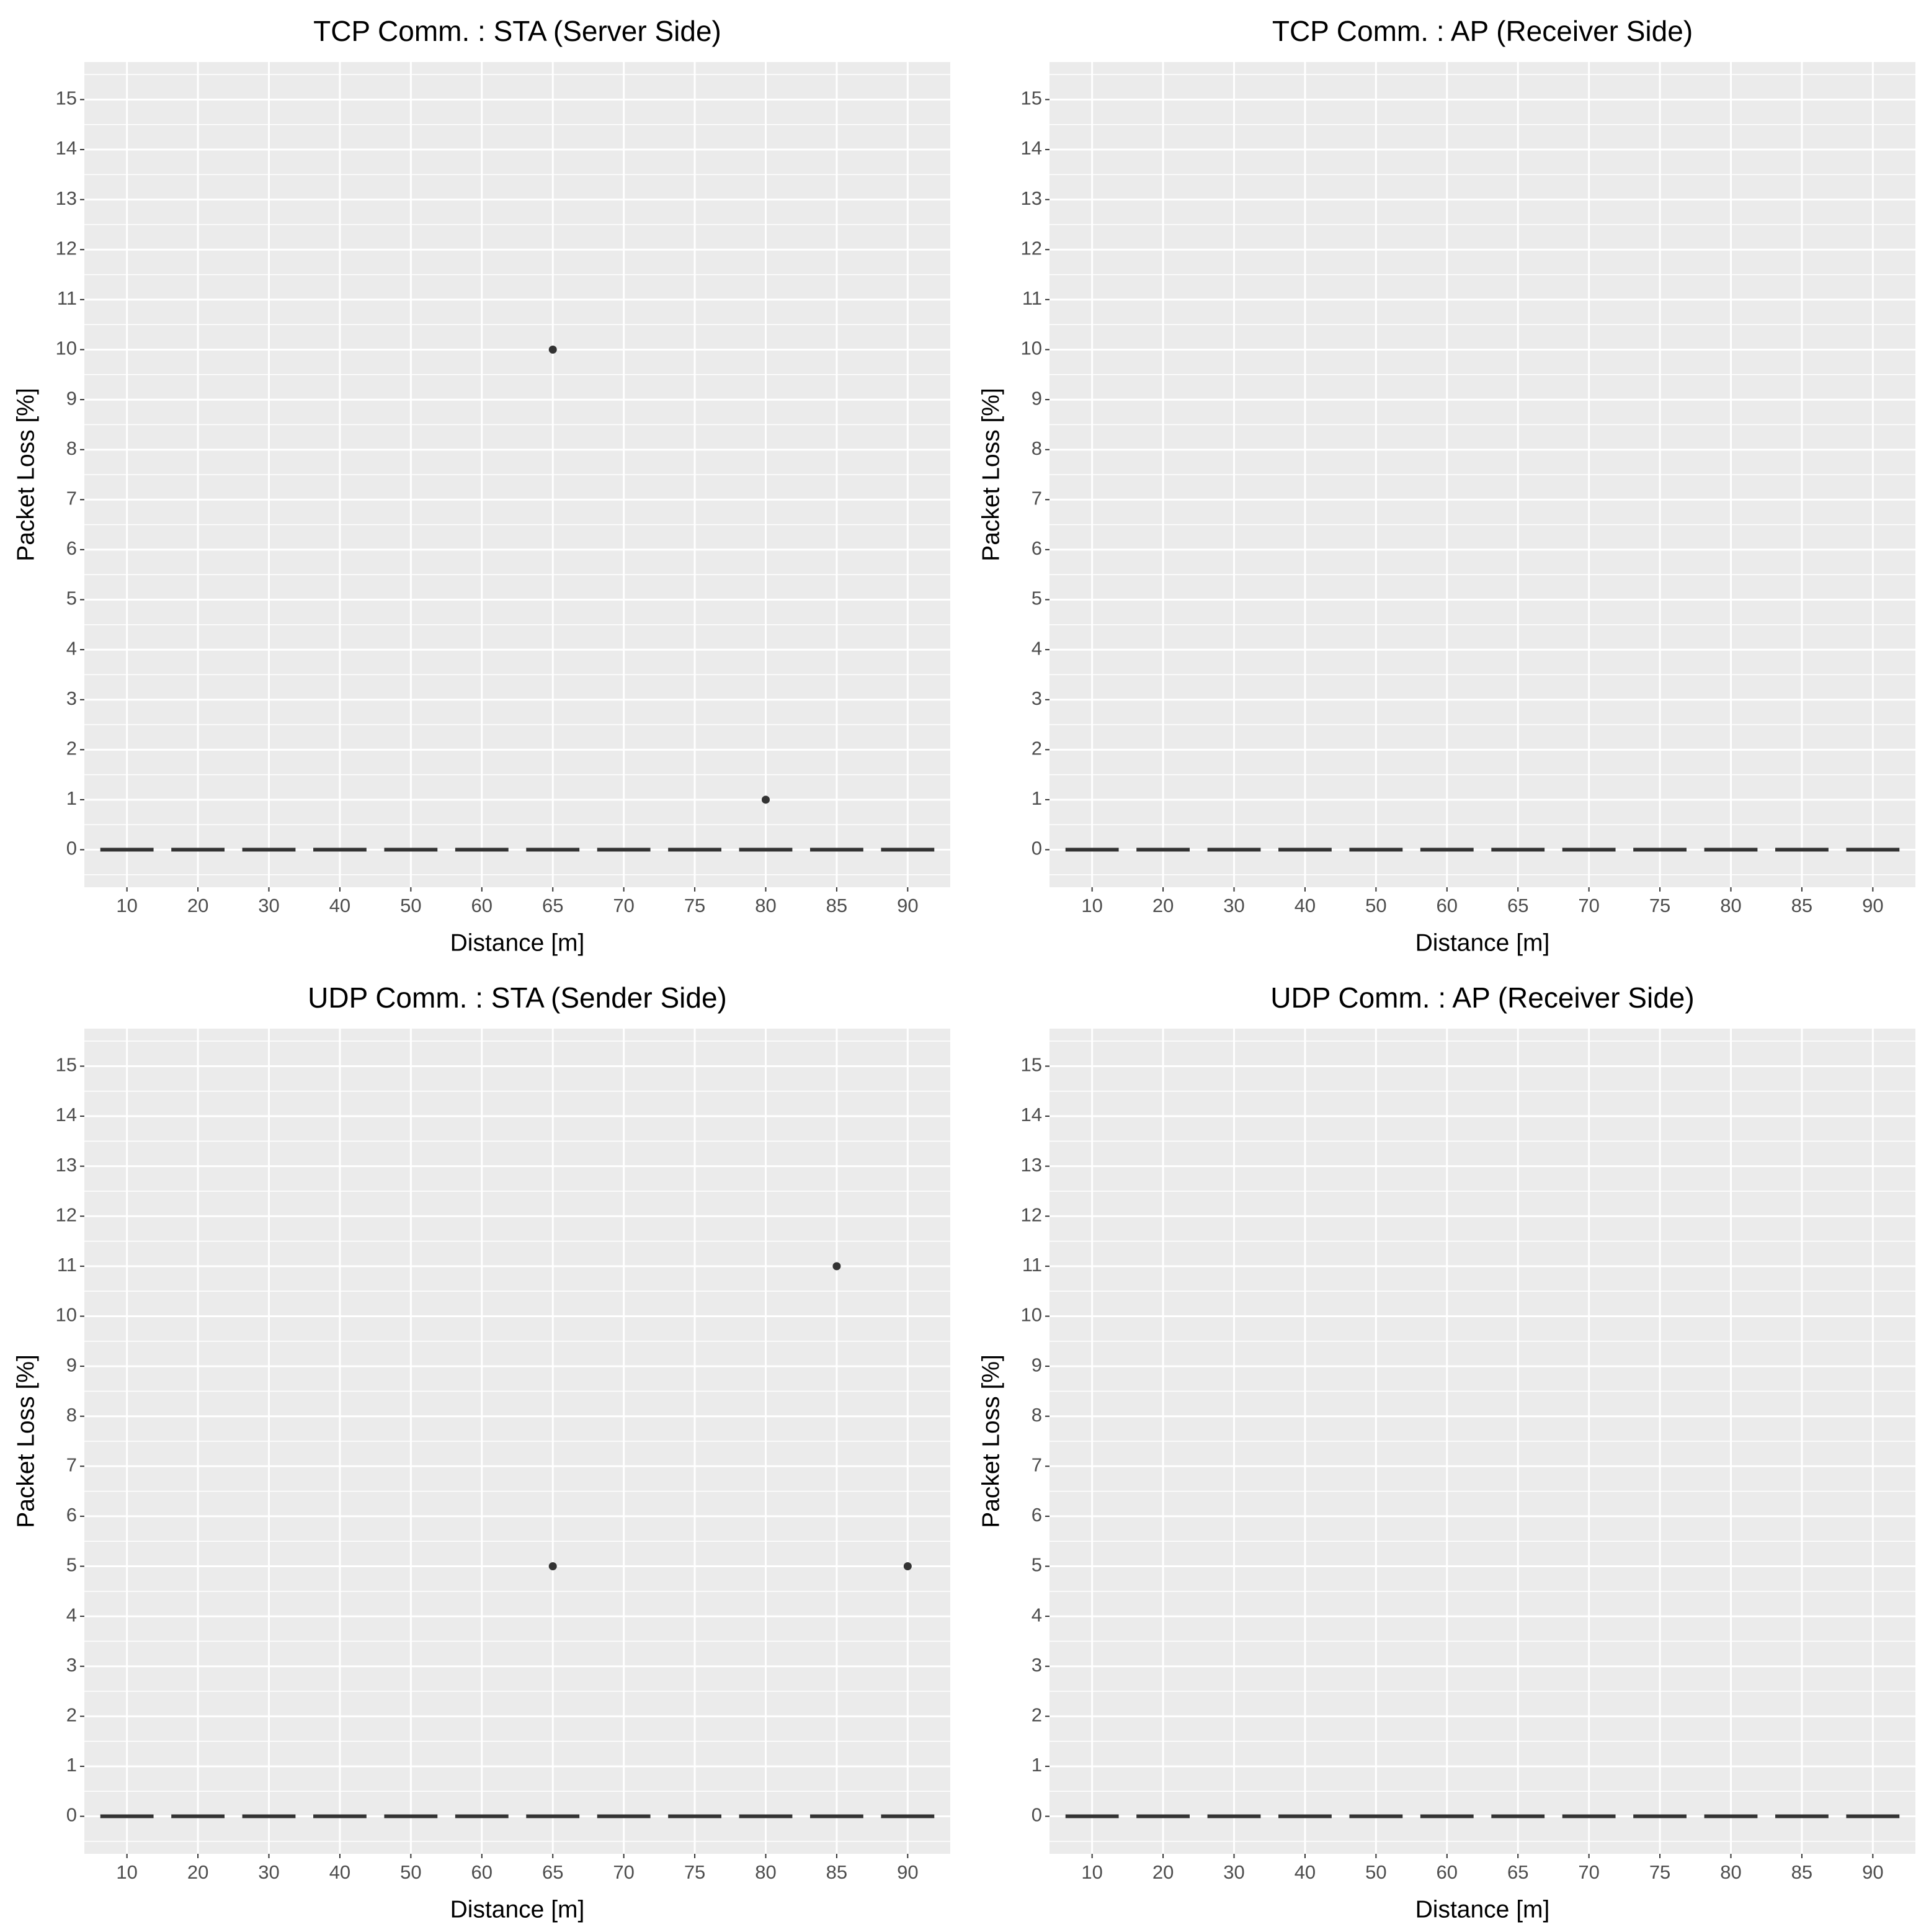 This screenshot has height=1932, width=1921. What do you see at coordinates (1482, 31) in the screenshot?
I see `chart-title: TCP Comm. : AP (Receiver Side)` at bounding box center [1482, 31].